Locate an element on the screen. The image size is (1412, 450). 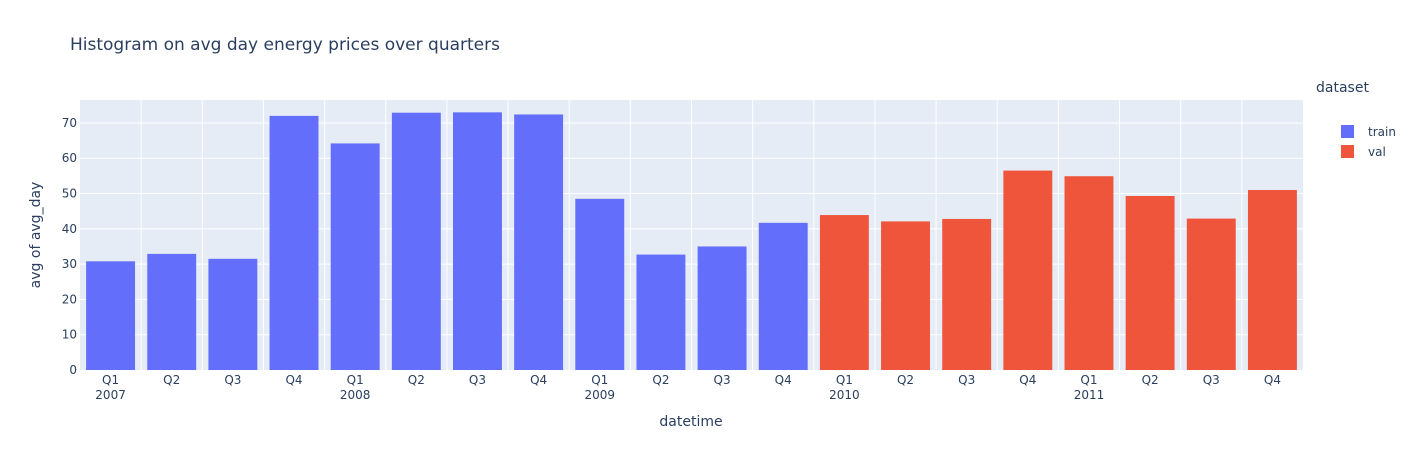
legend-label-train: train is located at coordinates (1382, 132).